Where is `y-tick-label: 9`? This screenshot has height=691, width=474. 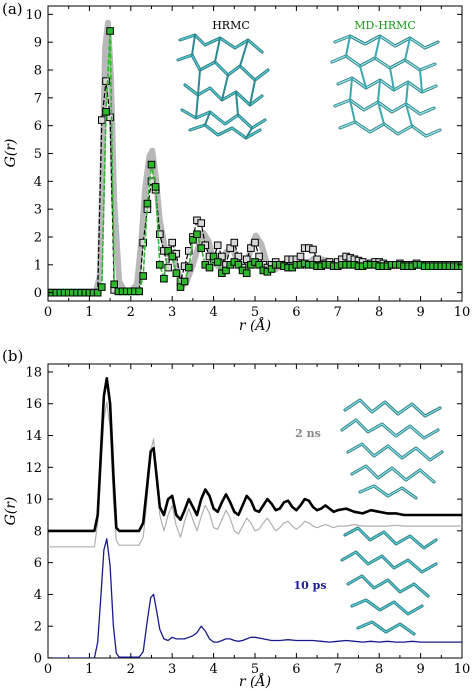 y-tick-label: 9 is located at coordinates (38, 43).